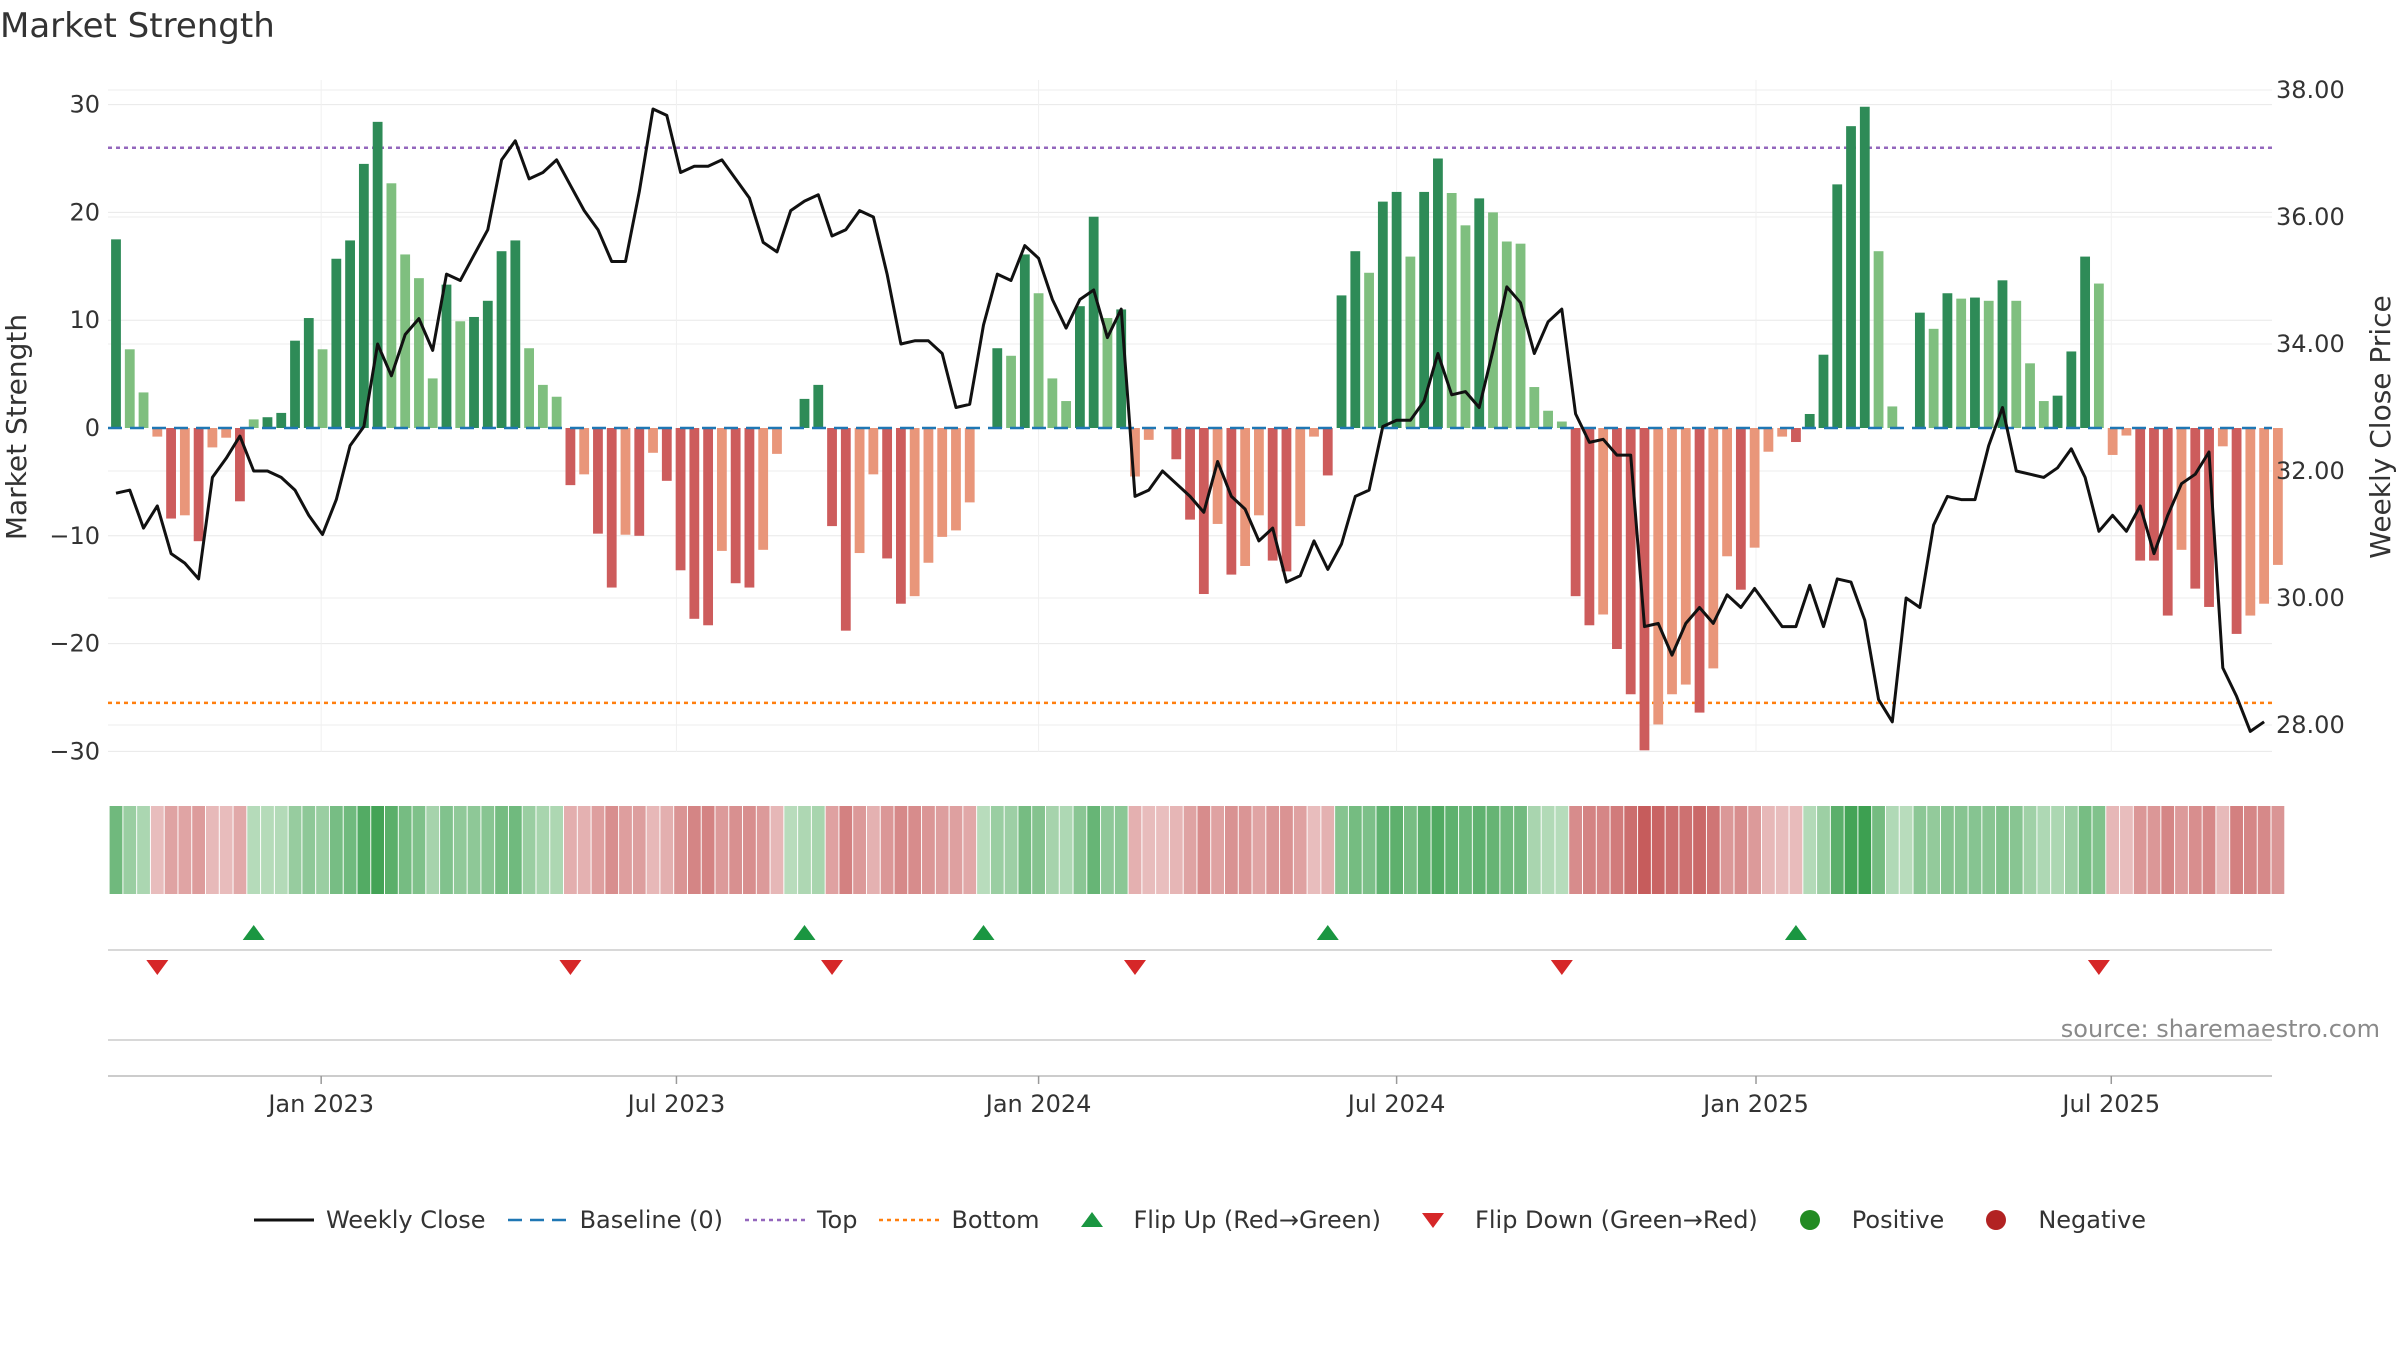 The height and width of the screenshot is (1350, 2400). Describe the element at coordinates (1862, 1220) in the screenshot. I see `legend-item-positive: Positive` at that location.